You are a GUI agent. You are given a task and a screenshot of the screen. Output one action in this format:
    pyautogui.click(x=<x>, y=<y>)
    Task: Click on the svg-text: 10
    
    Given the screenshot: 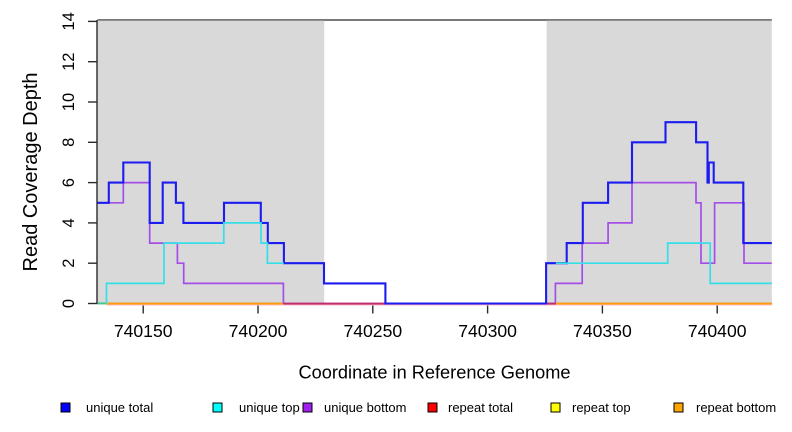 What is the action you would take?
    pyautogui.click(x=69, y=102)
    